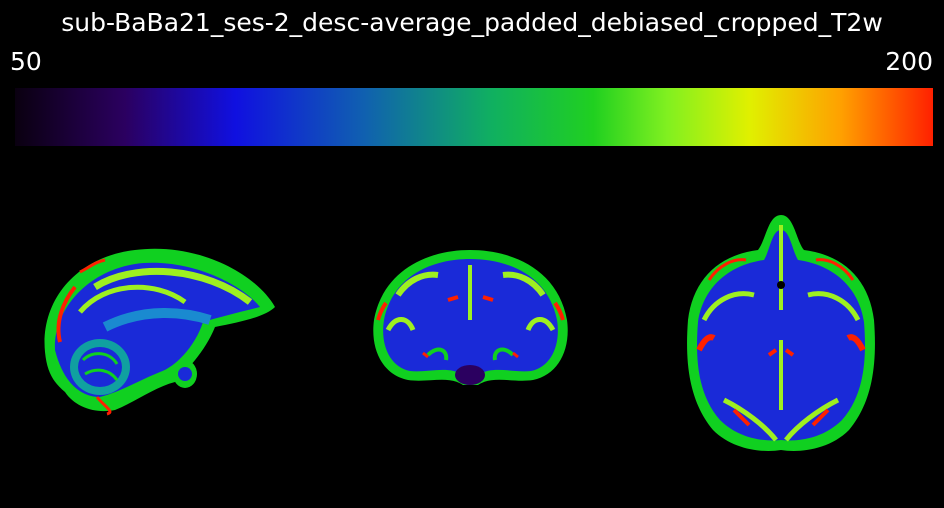 This screenshot has height=508, width=944. Describe the element at coordinates (26, 61) in the screenshot. I see `colorbar-min-label: 50` at that location.